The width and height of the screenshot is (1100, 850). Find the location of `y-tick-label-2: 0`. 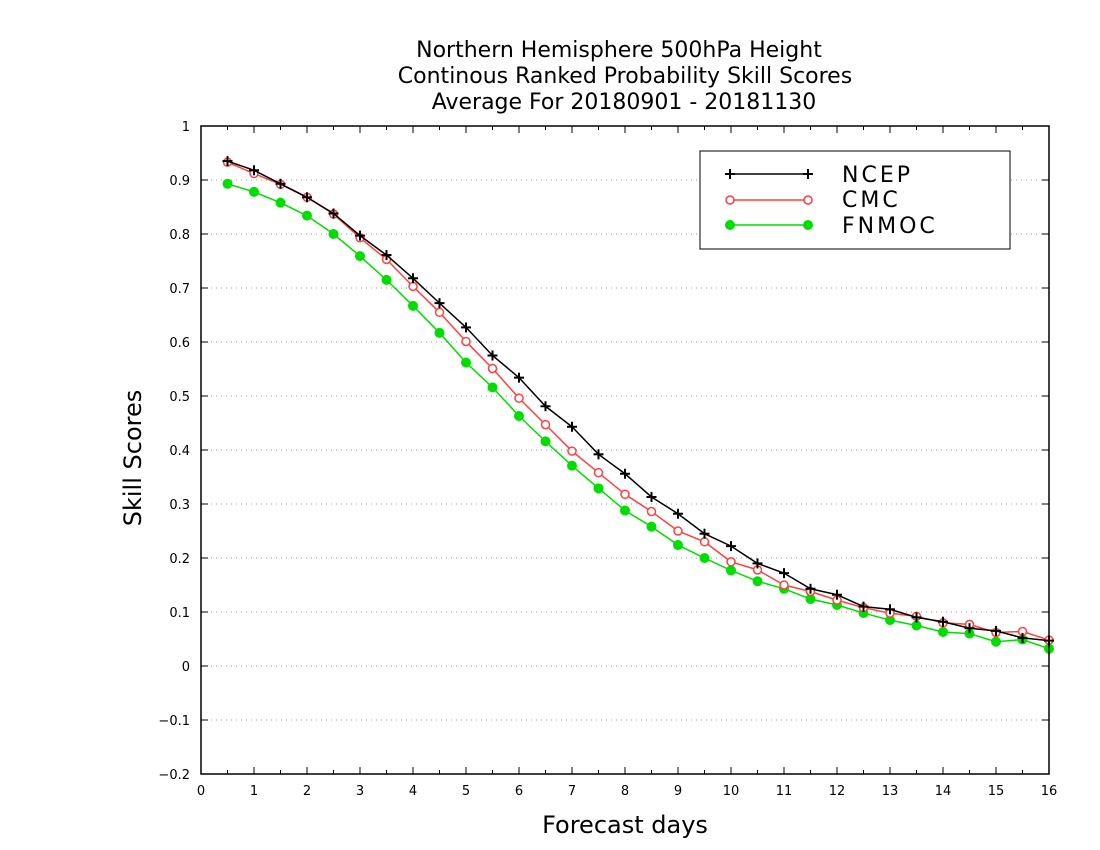

y-tick-label-2: 0 is located at coordinates (186, 667).